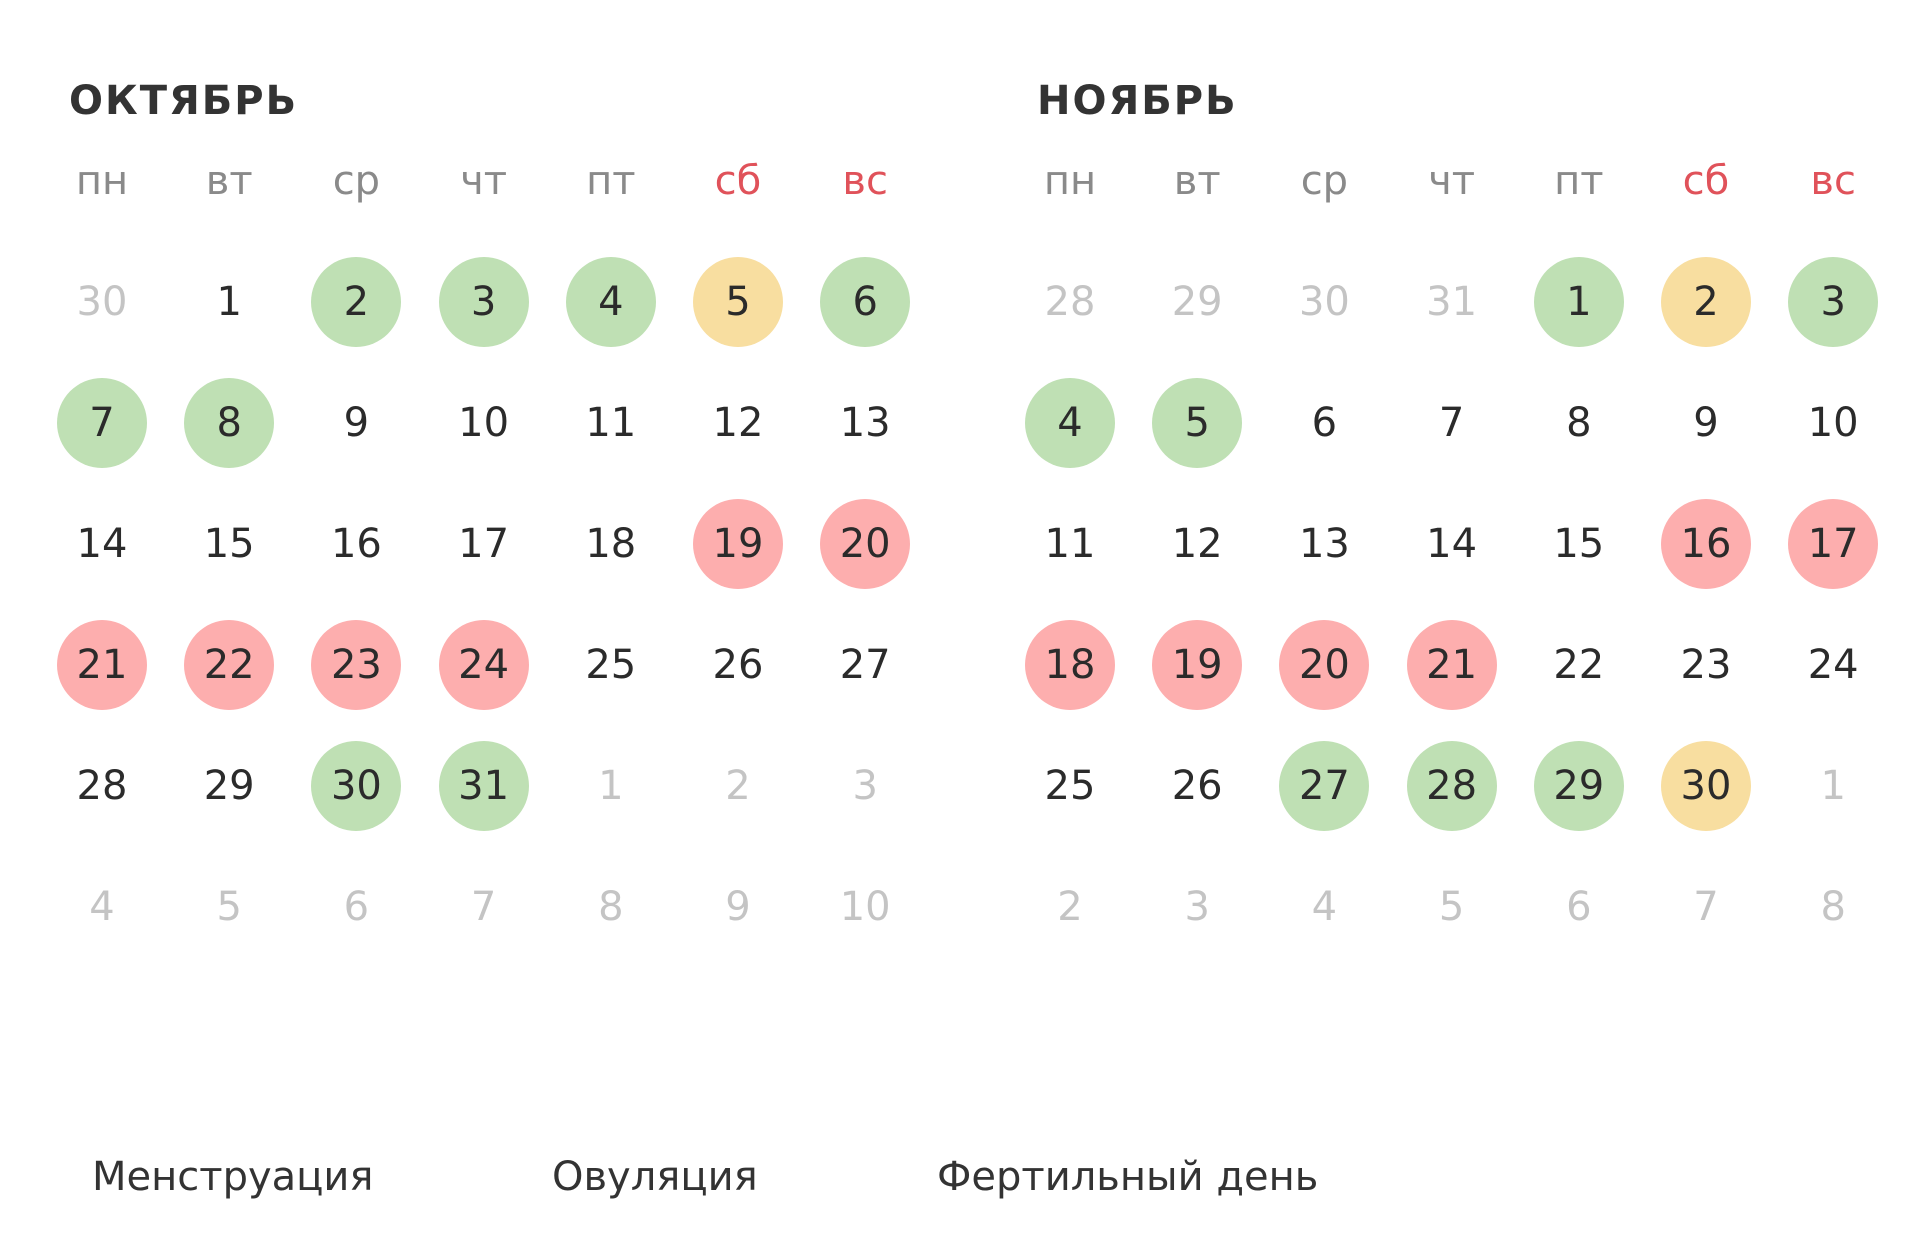  What do you see at coordinates (611, 907) in the screenshot?
I see `day-cell-outside: 8` at bounding box center [611, 907].